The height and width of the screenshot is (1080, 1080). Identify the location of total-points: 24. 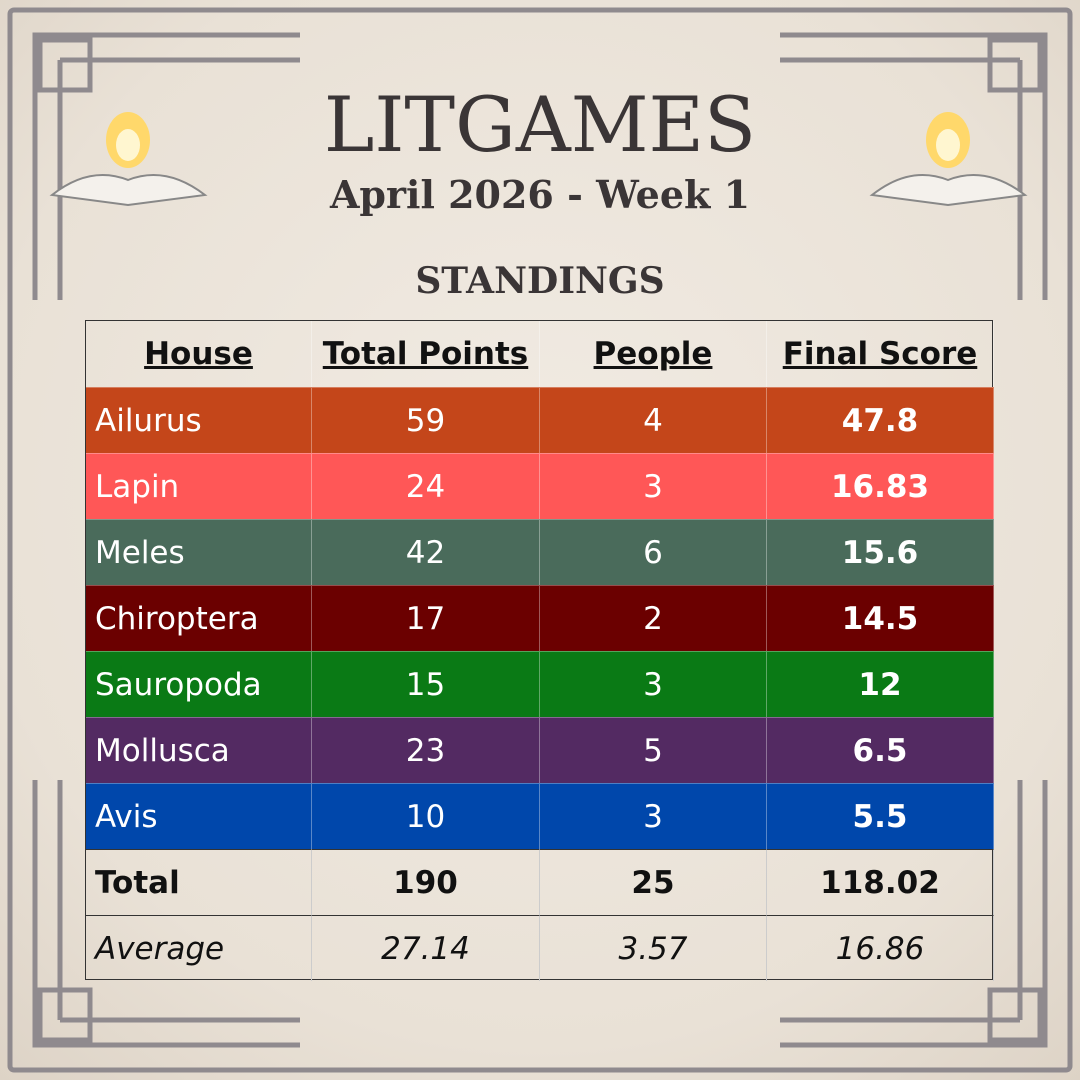
(426, 486).